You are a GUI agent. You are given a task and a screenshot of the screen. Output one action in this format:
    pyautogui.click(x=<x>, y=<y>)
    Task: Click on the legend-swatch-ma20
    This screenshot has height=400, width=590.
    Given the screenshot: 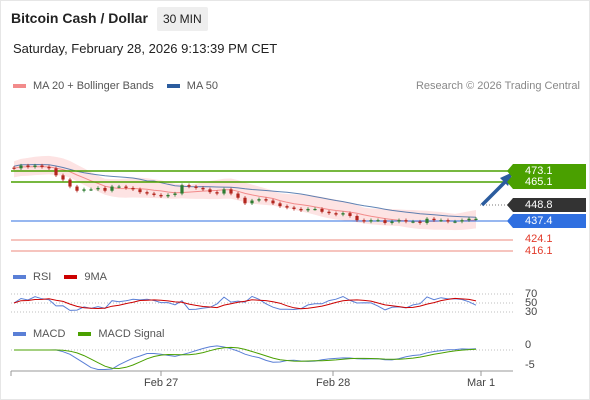 What is the action you would take?
    pyautogui.click(x=19, y=86)
    